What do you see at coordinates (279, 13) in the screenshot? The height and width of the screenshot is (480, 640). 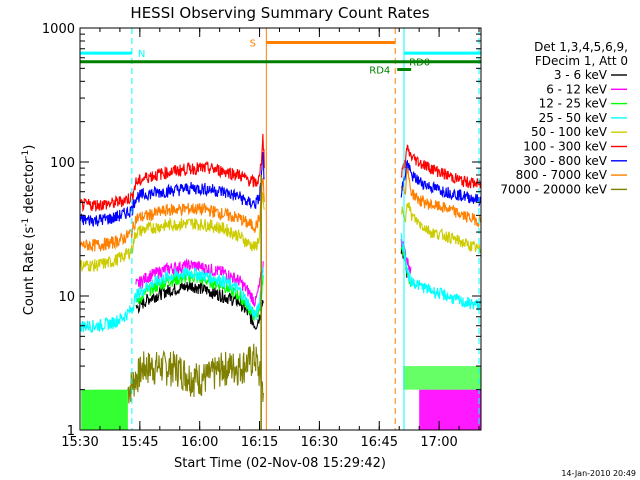 I see `chart-title: HESSI Observing Summary Count Rates` at bounding box center [279, 13].